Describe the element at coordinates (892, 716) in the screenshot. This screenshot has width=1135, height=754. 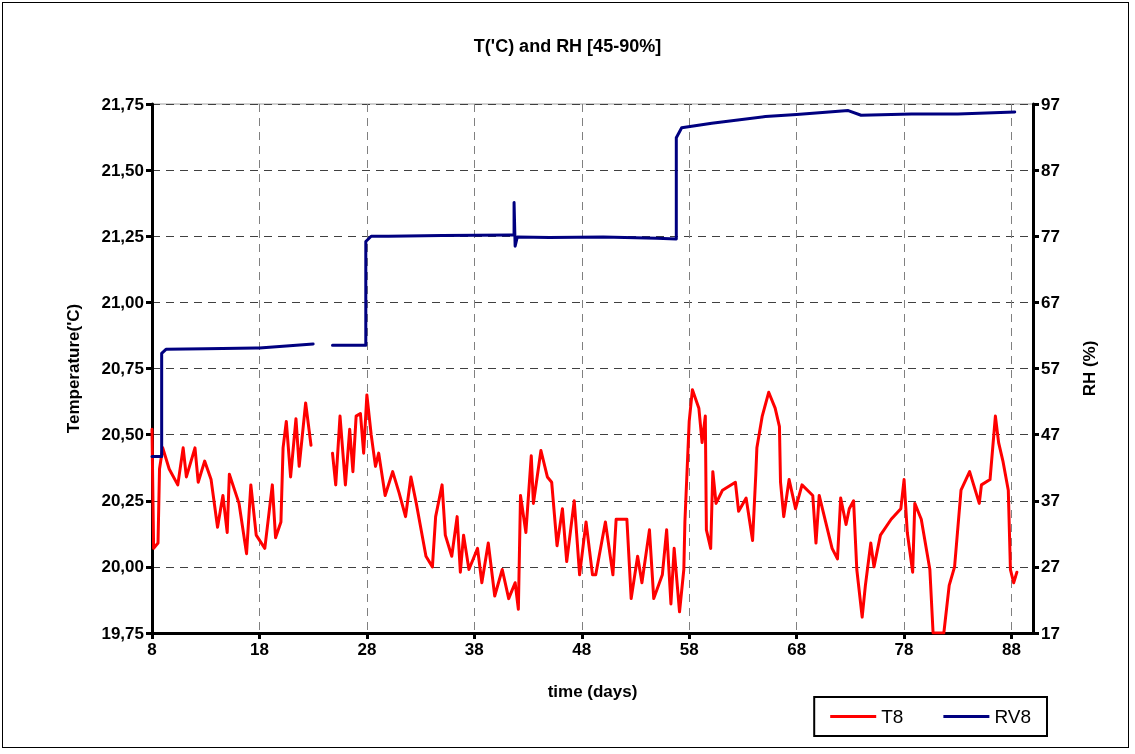
I see `legend-label: T8` at that location.